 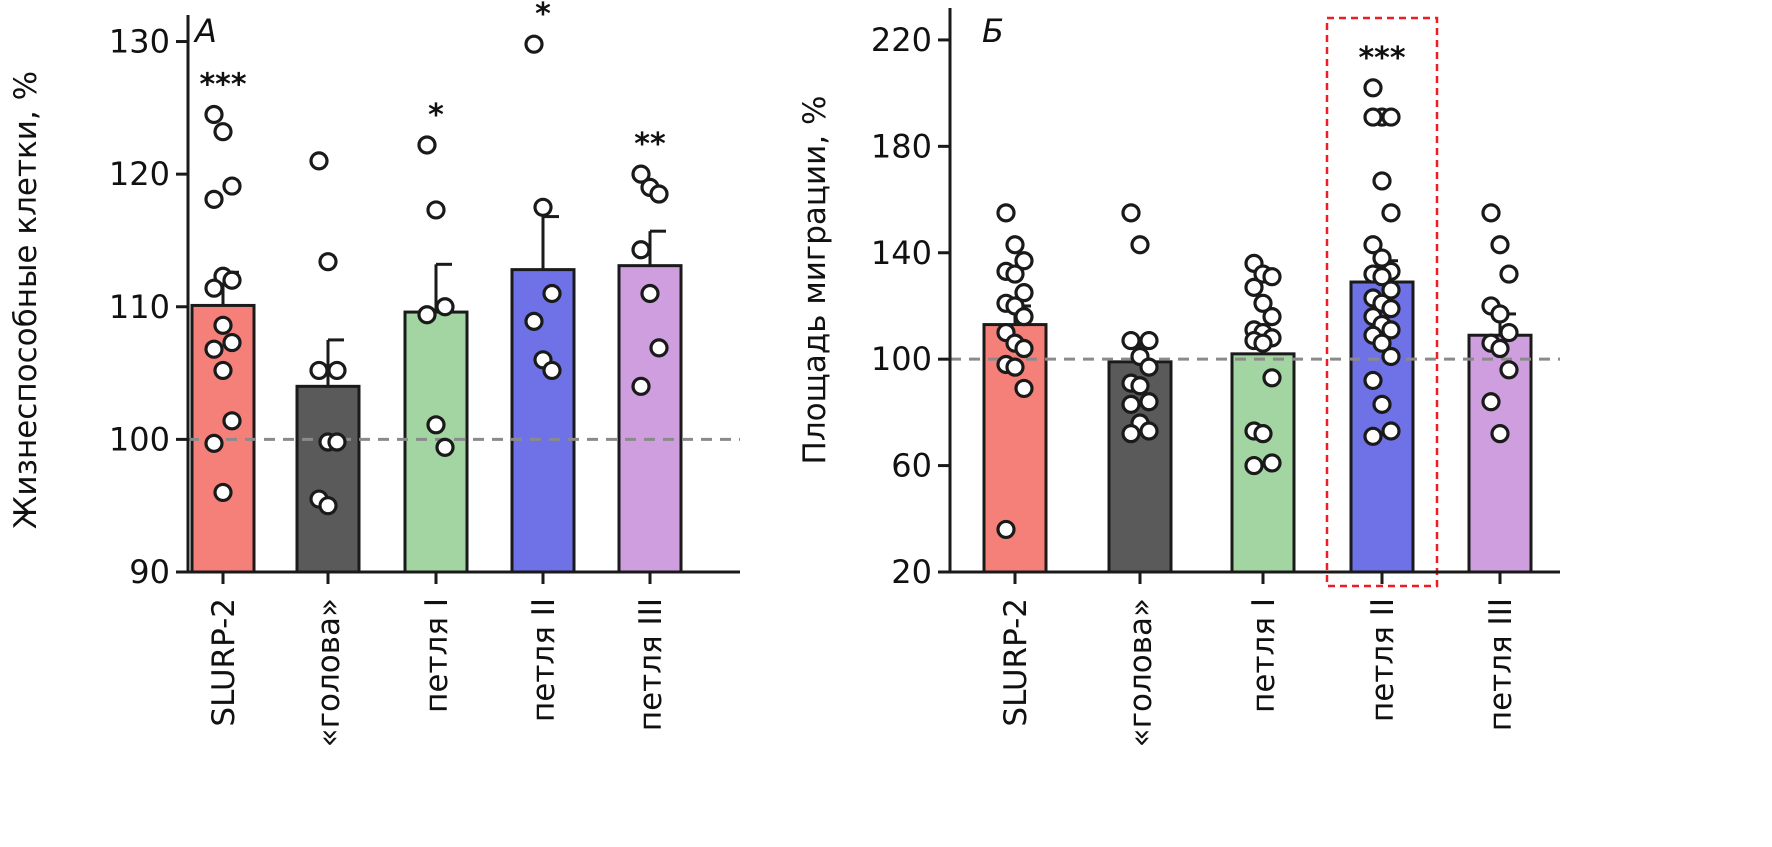 I want to click on y-tick-label: 110, so click(x=139, y=307).